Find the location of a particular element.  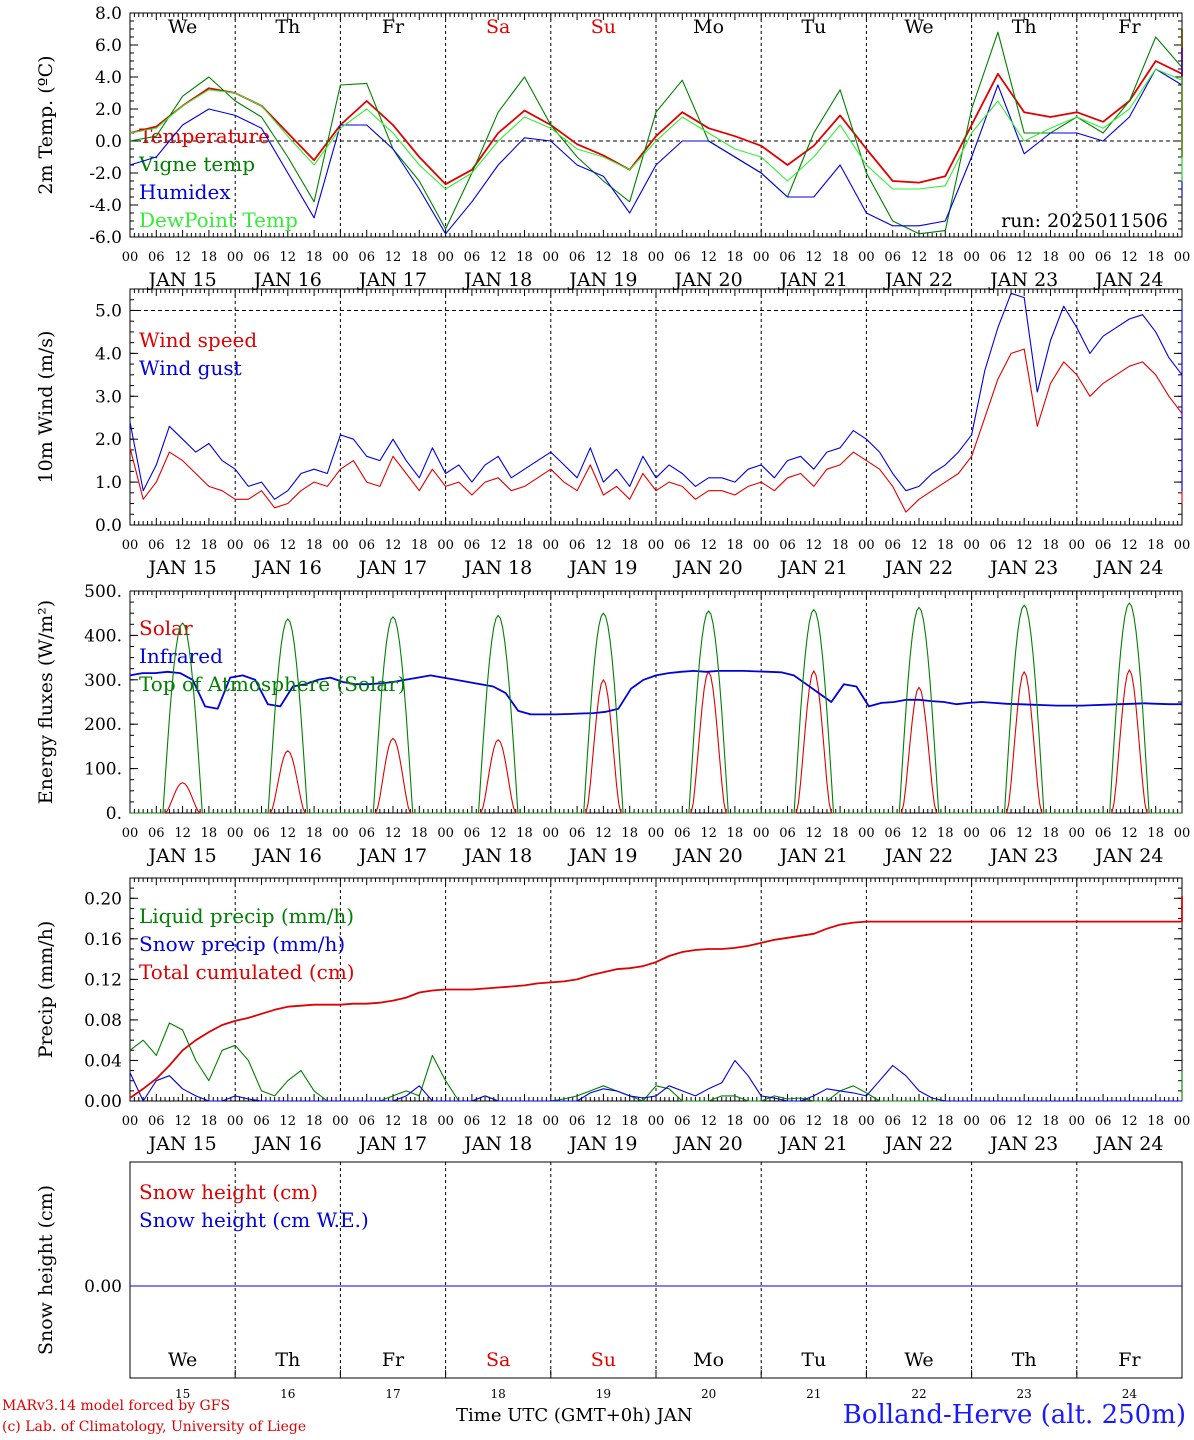

date-label: JAN 22 is located at coordinates (918, 280).